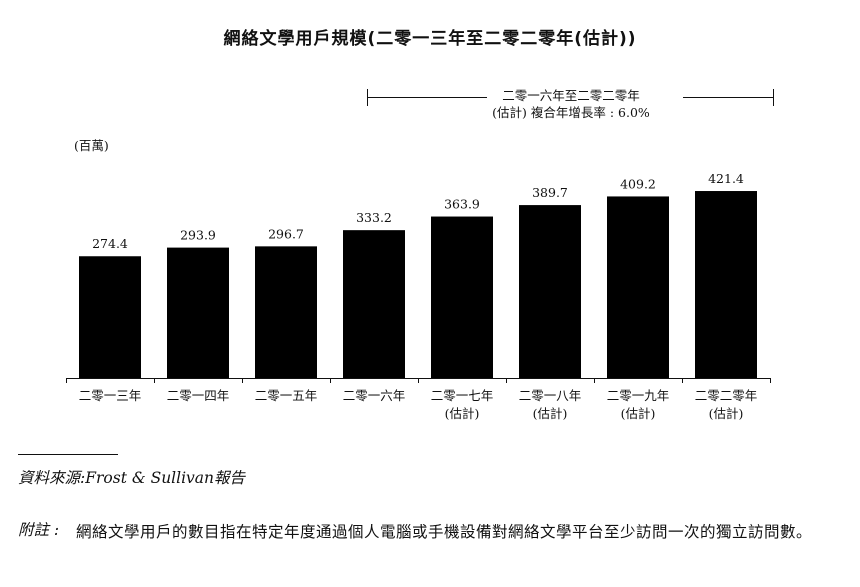 This screenshot has width=860, height=587. What do you see at coordinates (638, 183) in the screenshot?
I see `bar-value-label: 409.2` at bounding box center [638, 183].